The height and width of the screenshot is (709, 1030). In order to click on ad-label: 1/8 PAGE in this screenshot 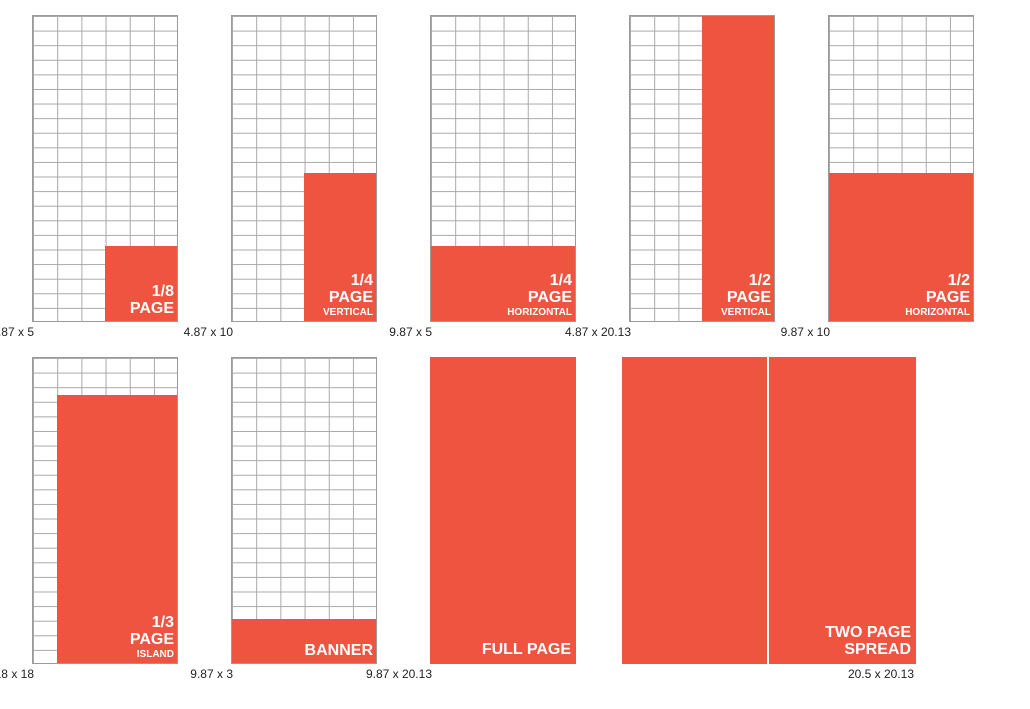, I will do `click(152, 301)`.